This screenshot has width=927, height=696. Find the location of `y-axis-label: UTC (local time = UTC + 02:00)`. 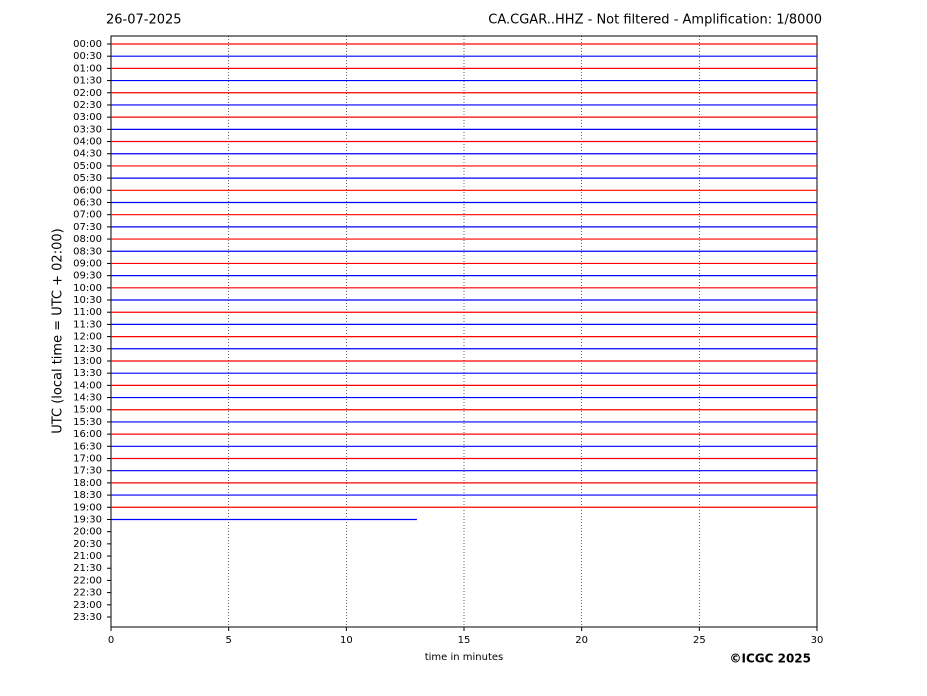

y-axis-label: UTC (local time = UTC + 02:00) is located at coordinates (58, 330).